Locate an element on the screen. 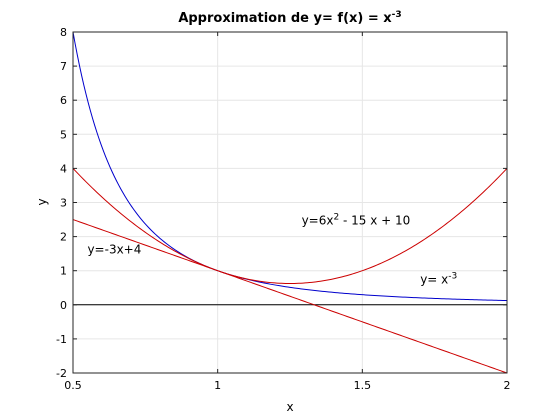 This screenshot has width=560, height=420. y-tick-label-3: 1 is located at coordinates (63, 271).